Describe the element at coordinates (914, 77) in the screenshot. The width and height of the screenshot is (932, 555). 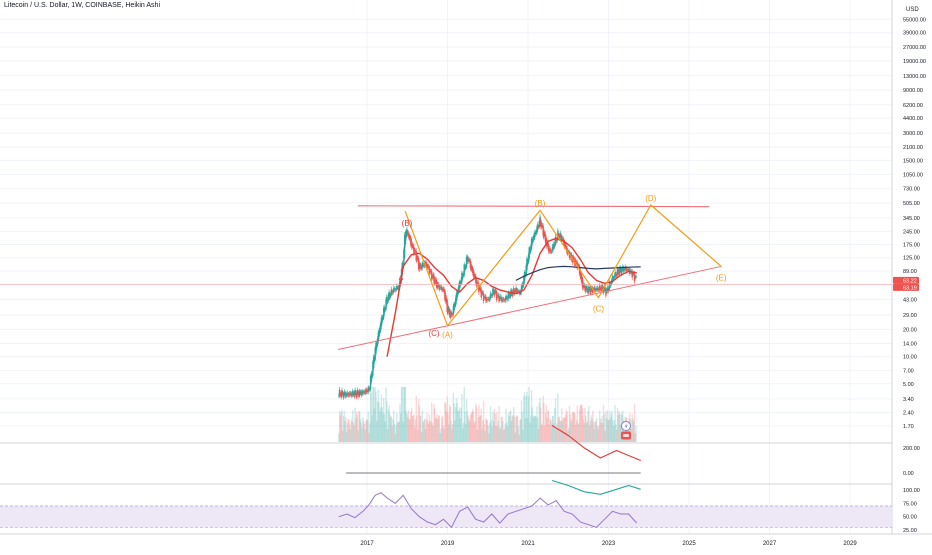
I see `price-axis-label: 13000.00` at that location.